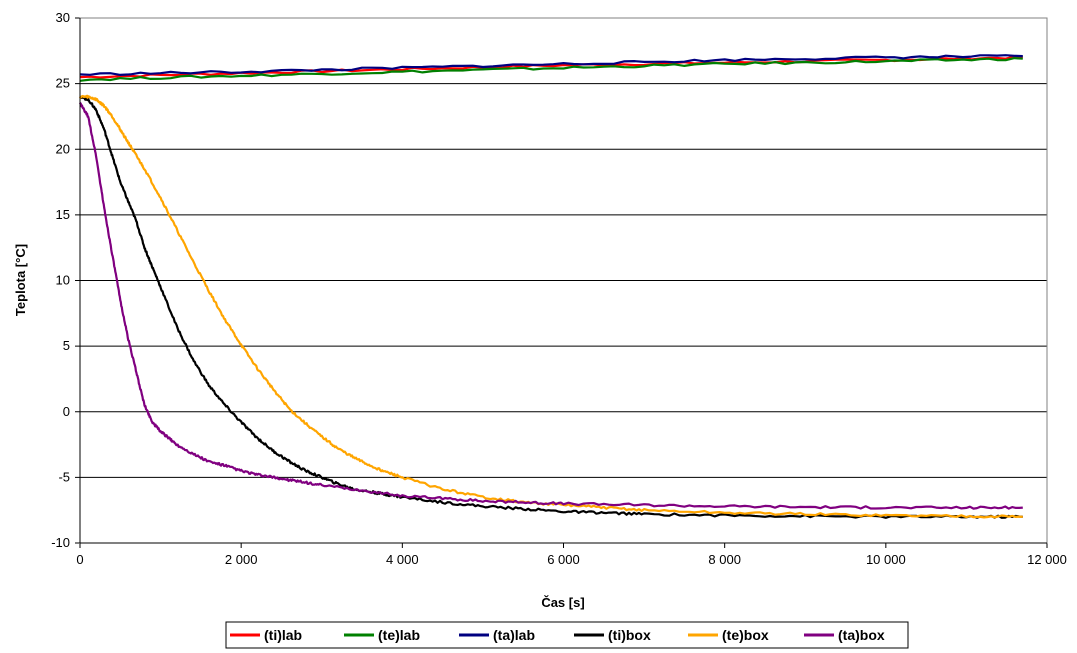 Image resolution: width=1077 pixels, height=653 pixels. What do you see at coordinates (886, 559) in the screenshot?
I see `x-tick-label: 10 000` at bounding box center [886, 559].